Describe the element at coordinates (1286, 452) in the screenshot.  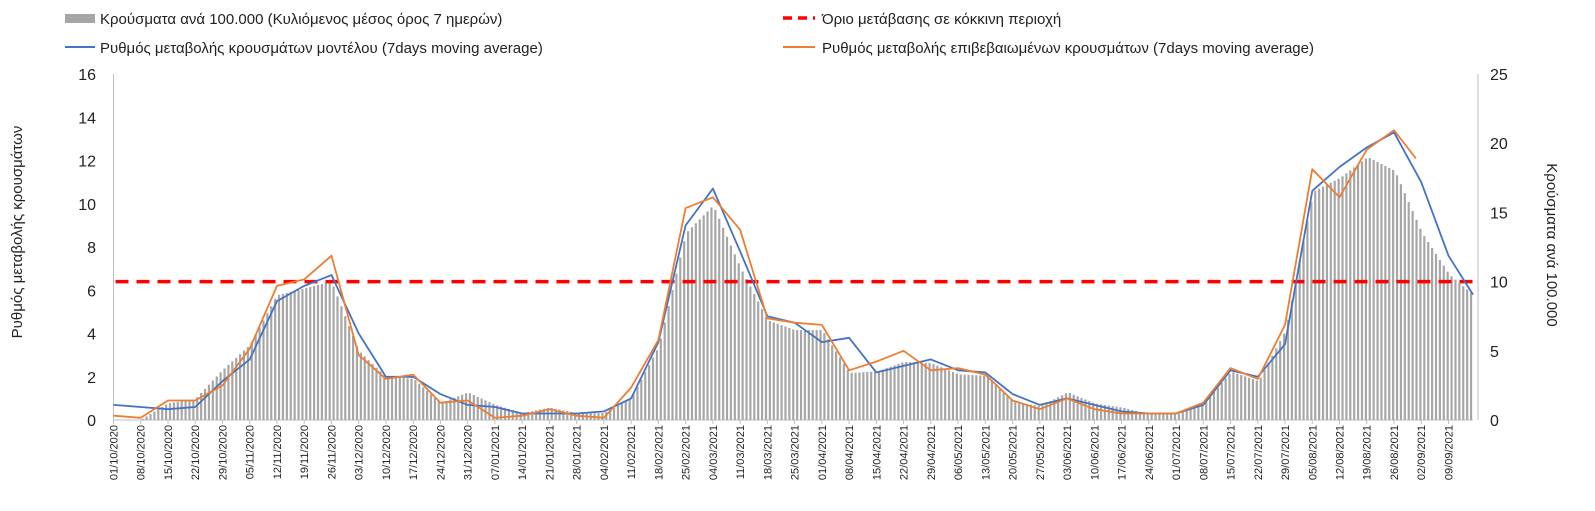
I see `x-tick-label: 29/07/2021` at that location.